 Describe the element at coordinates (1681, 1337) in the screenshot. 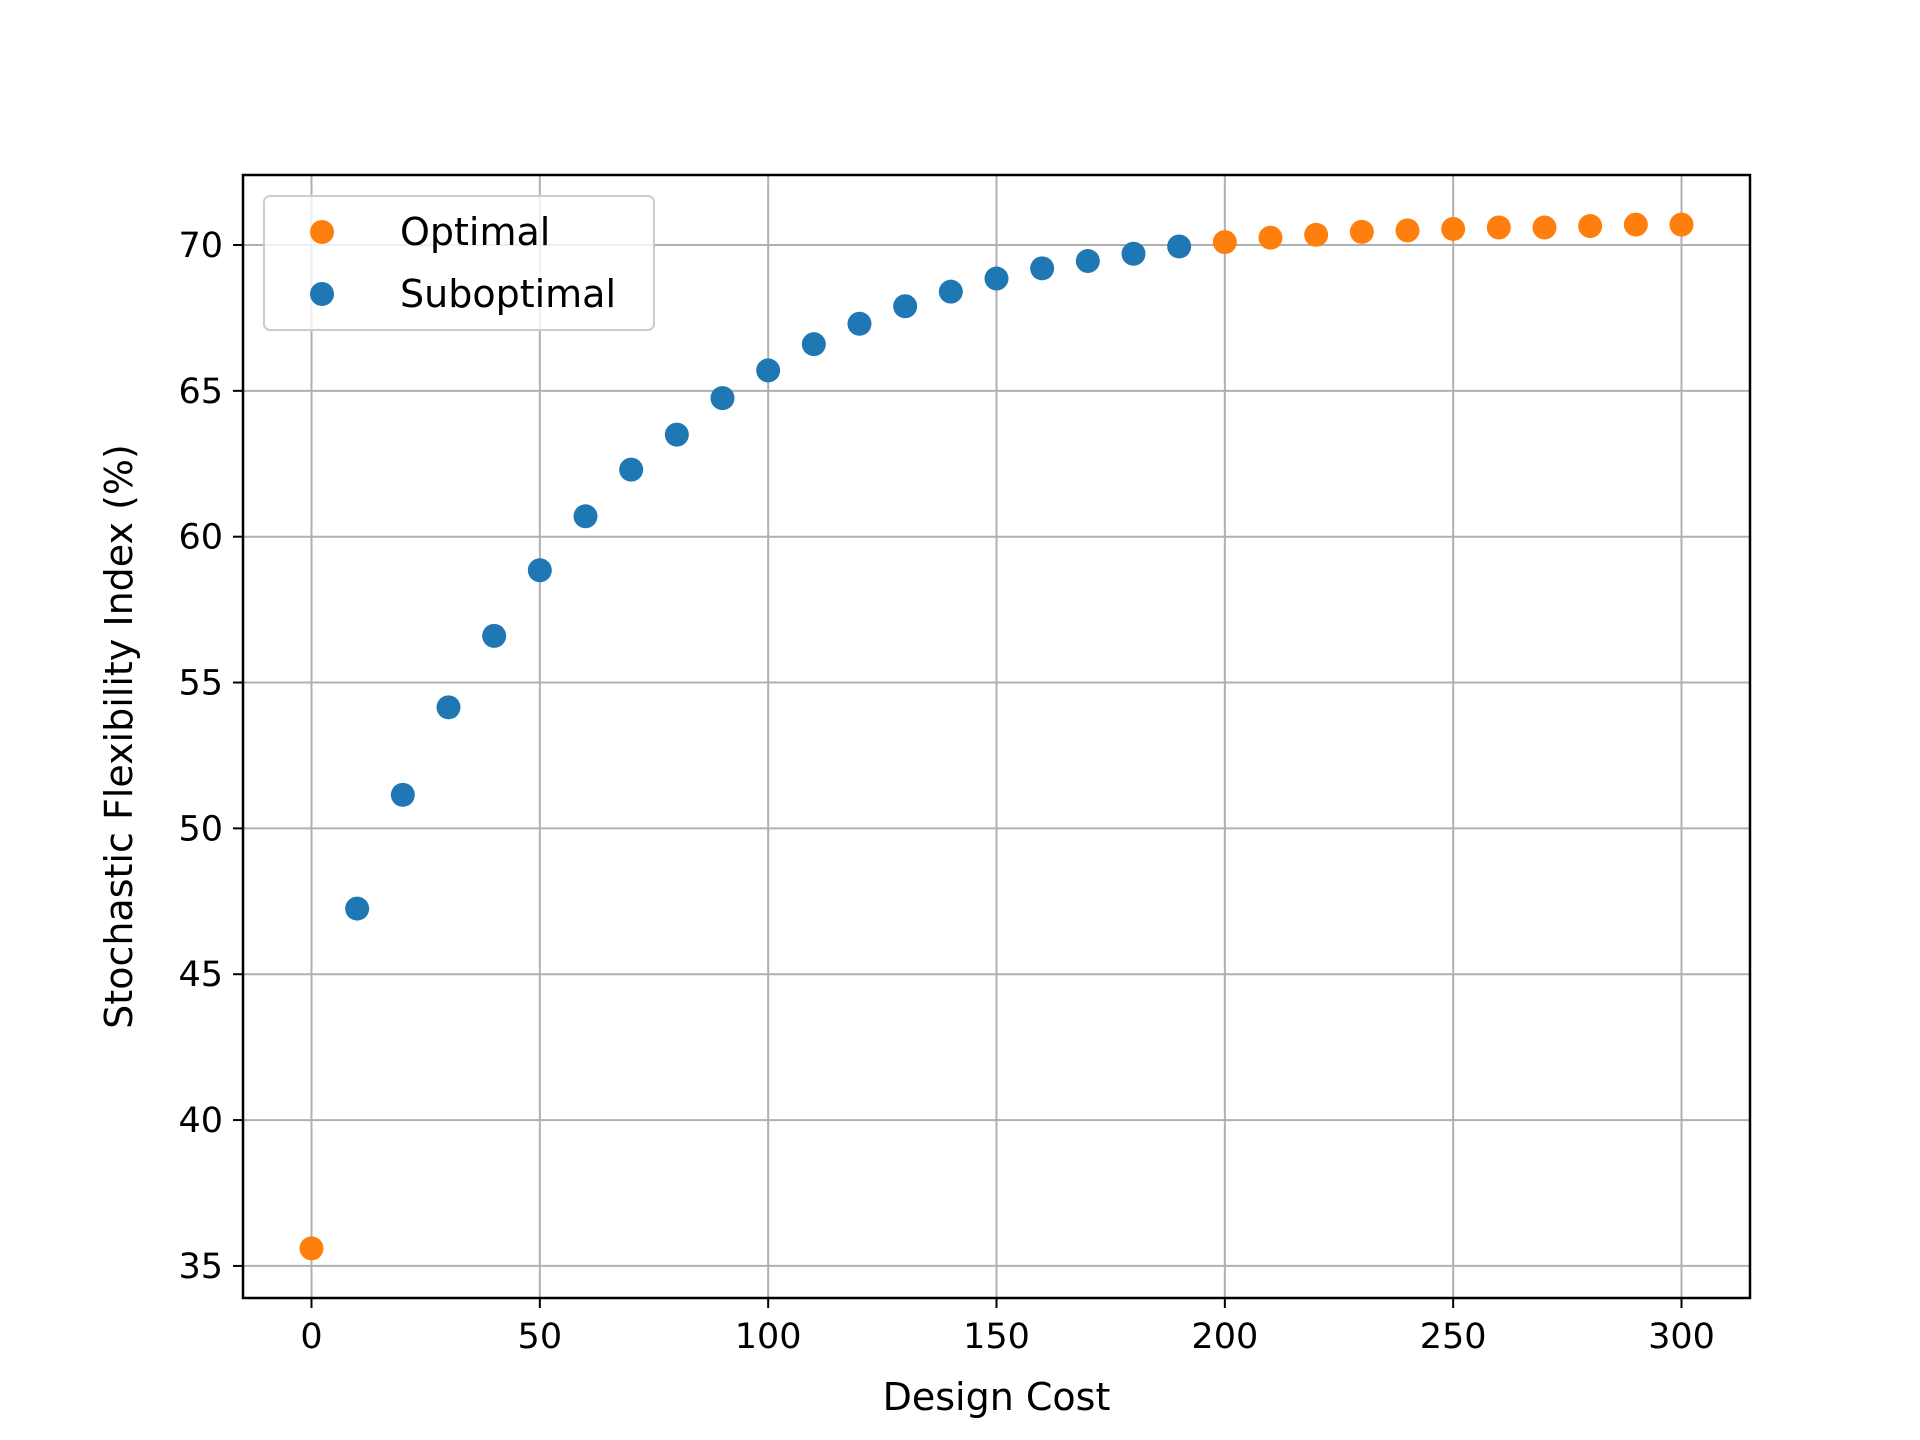

I see `x-tick-label: 300` at that location.